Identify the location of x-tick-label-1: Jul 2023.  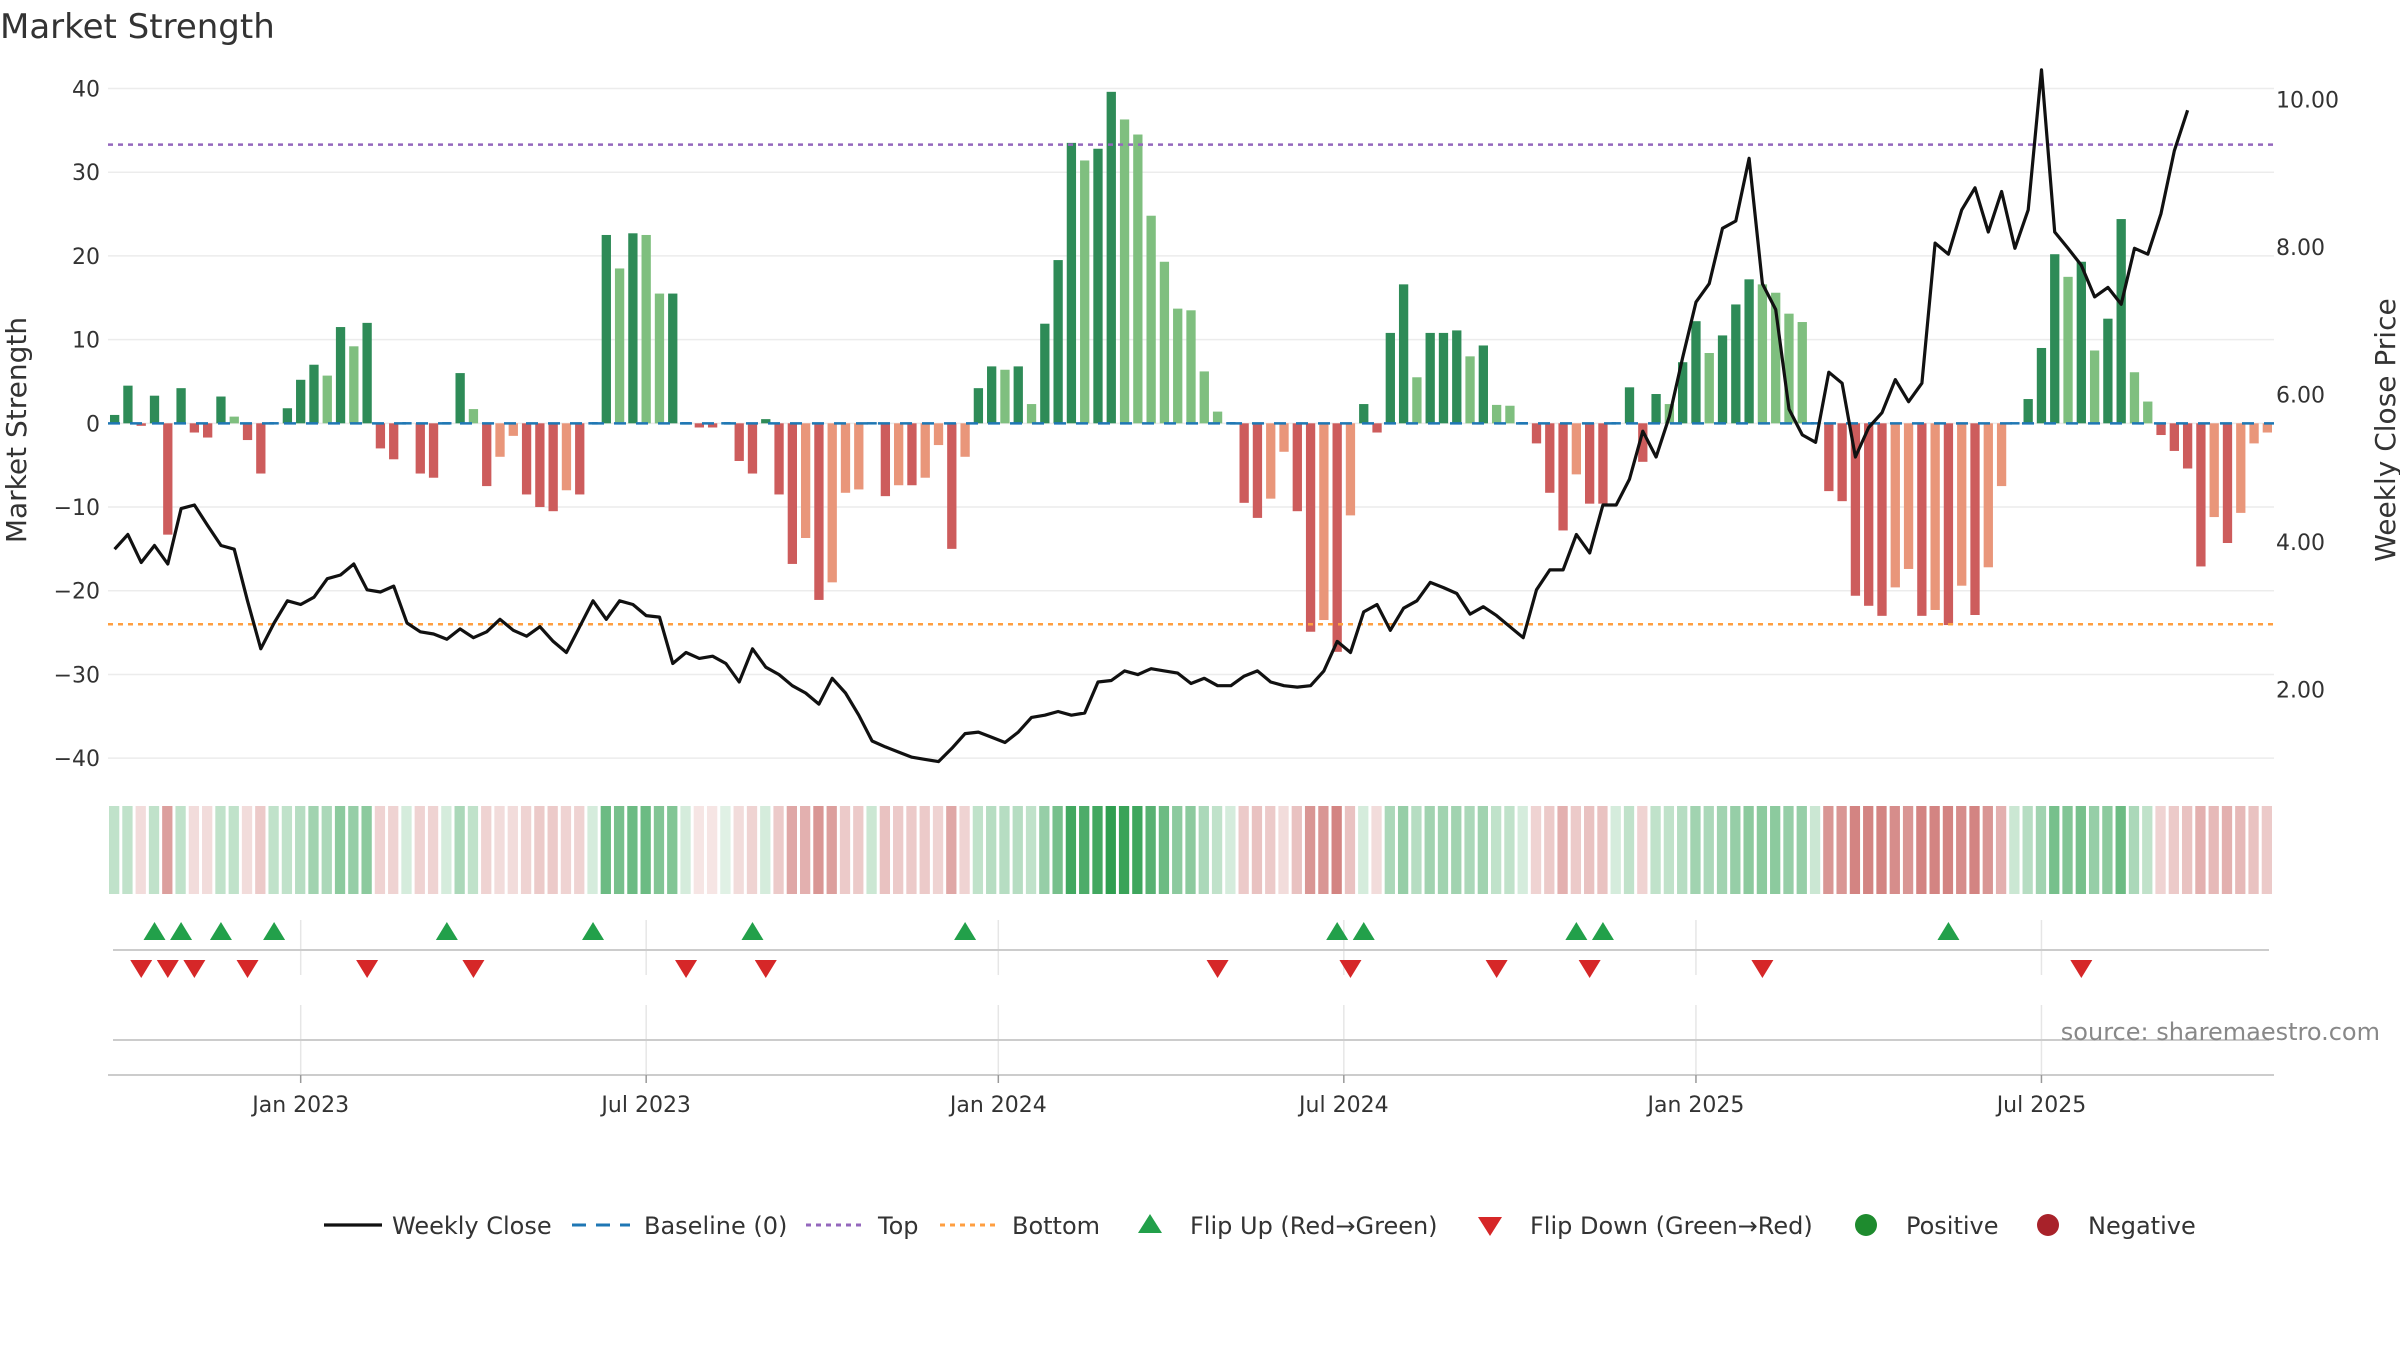
(645, 1105).